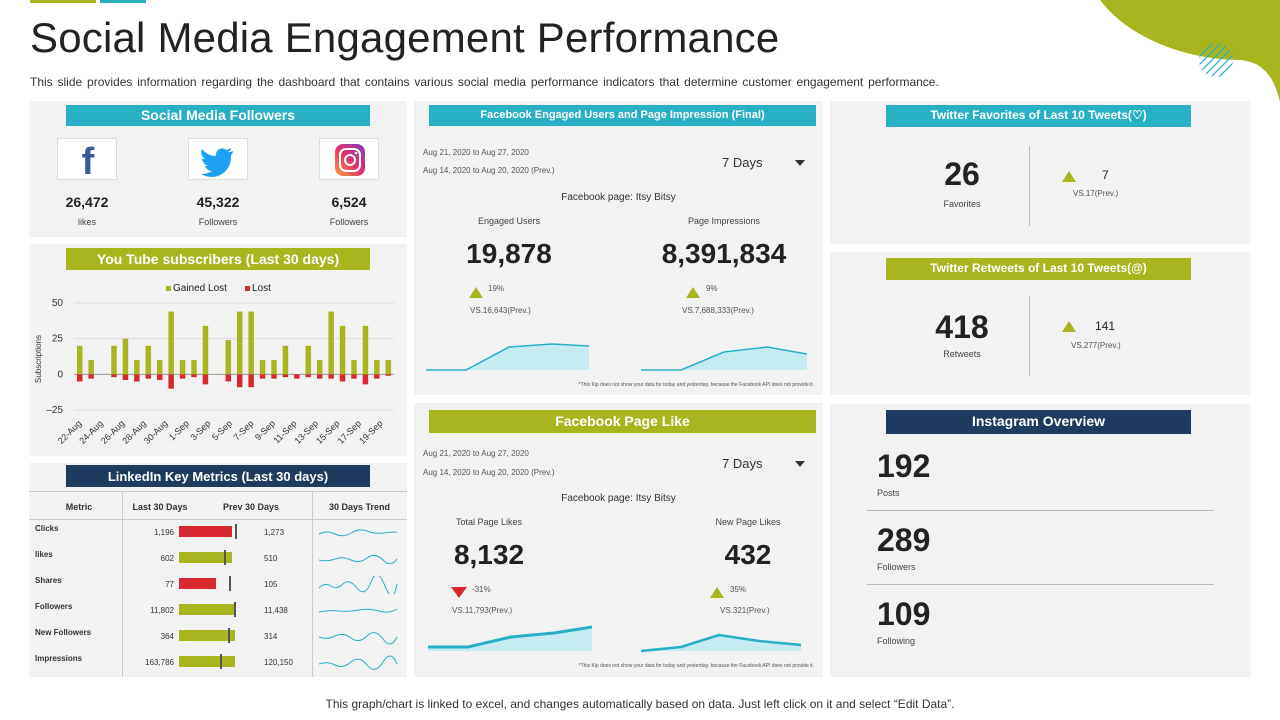 The height and width of the screenshot is (720, 1280). Describe the element at coordinates (168, 288) in the screenshot. I see `legend-gained-swatch` at that location.